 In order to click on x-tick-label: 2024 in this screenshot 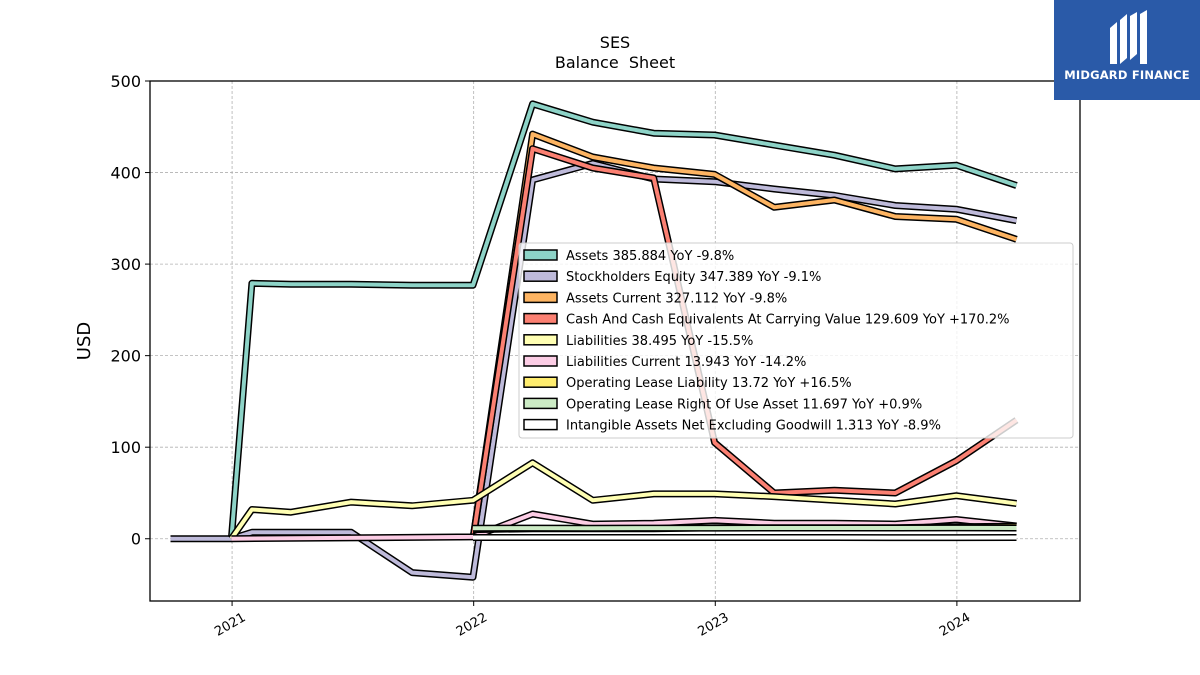, I will do `click(955, 625)`.